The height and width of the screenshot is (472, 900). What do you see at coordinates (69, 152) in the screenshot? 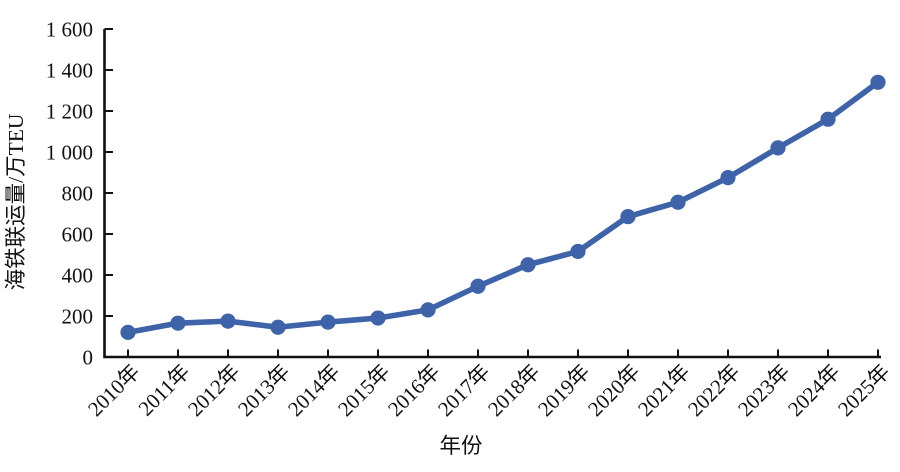
I see `y-tick-label: 1 000` at bounding box center [69, 152].